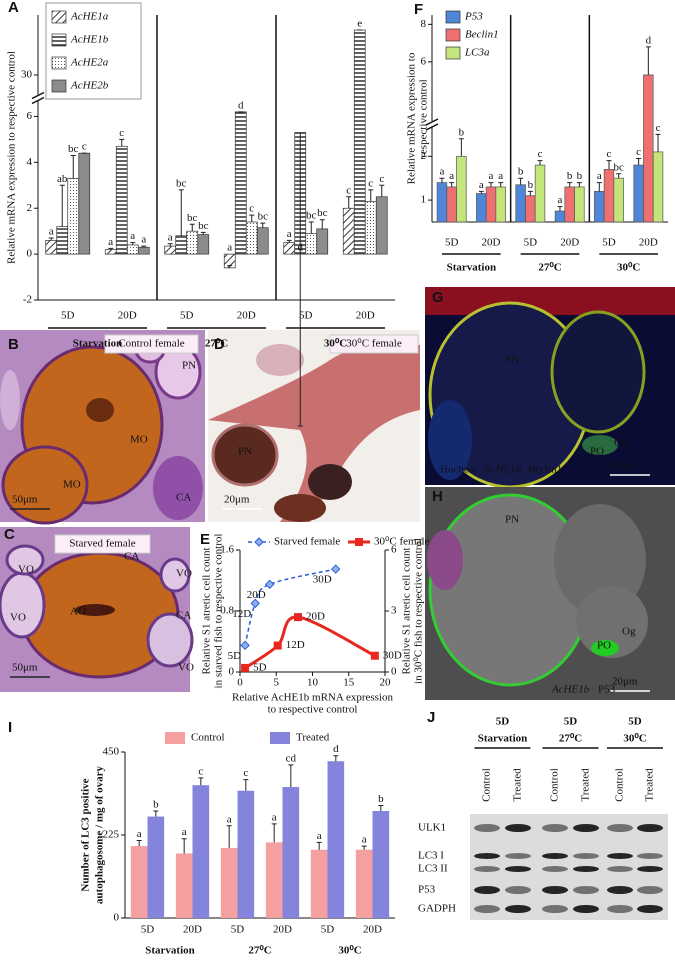 This screenshot has width=675, height=960. I want to click on lane-label: Control, so click(620, 785).